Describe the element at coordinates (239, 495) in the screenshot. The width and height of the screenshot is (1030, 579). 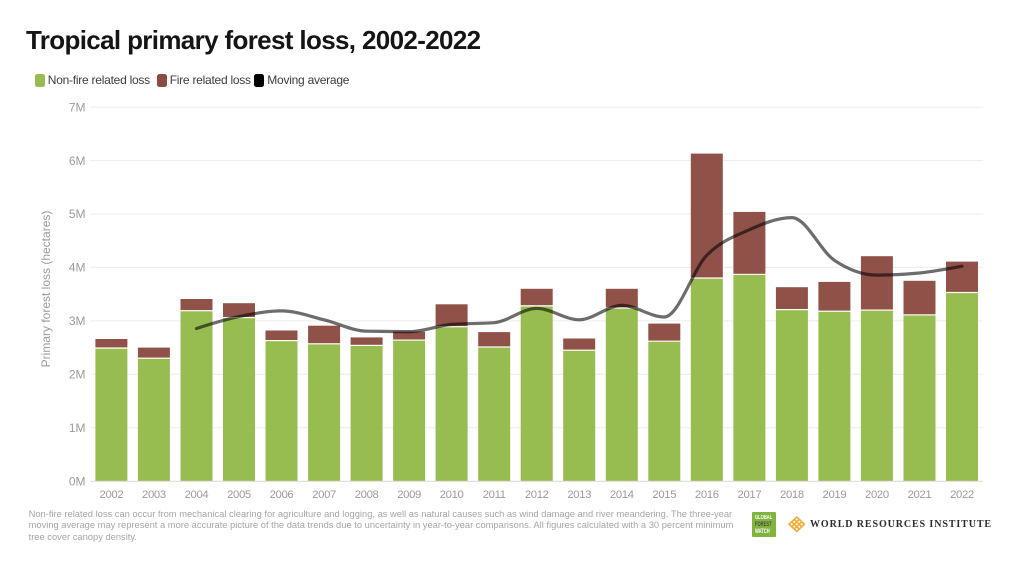
I see `svg-text: 2005` at that location.